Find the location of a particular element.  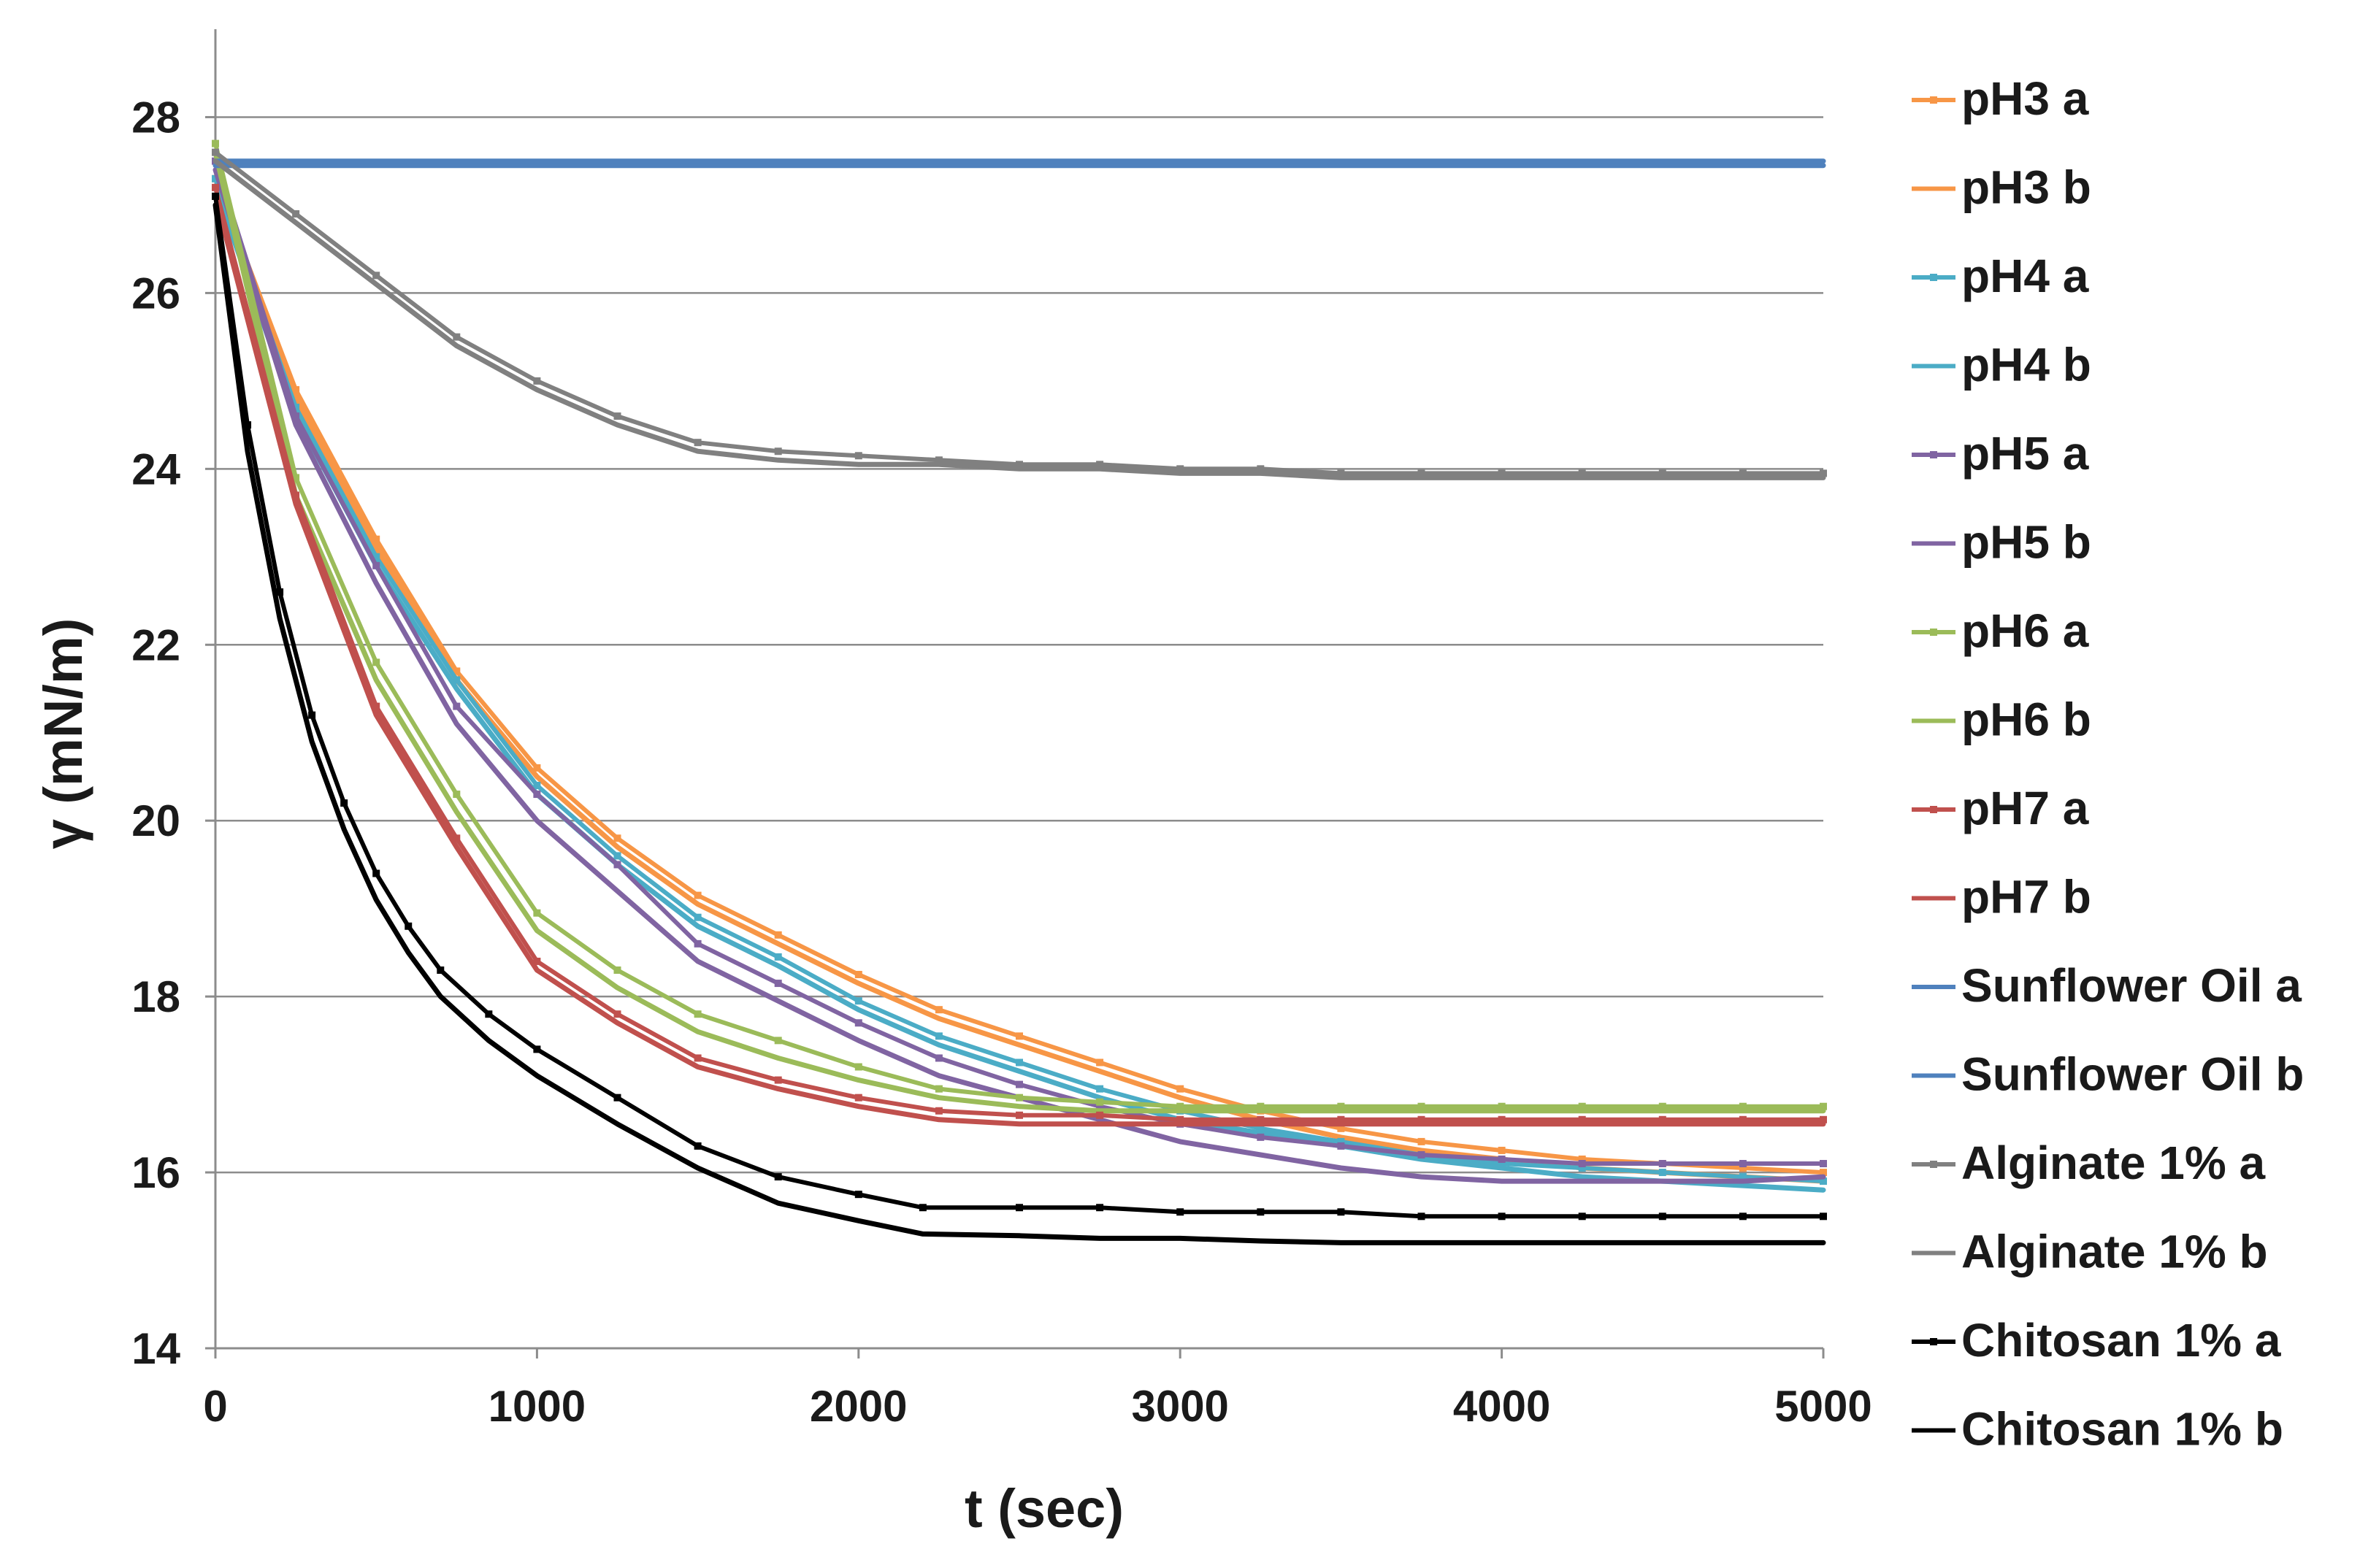

series-alginate-1-b is located at coordinates (1019, 319).